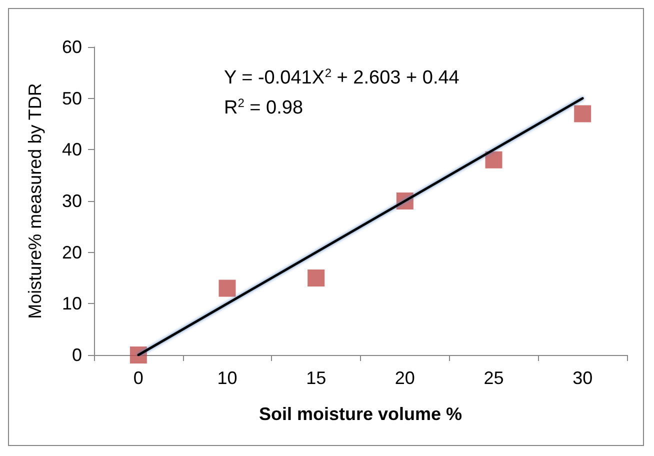 This screenshot has width=654, height=456. Describe the element at coordinates (72, 201) in the screenshot. I see `y-tick-label: 30` at that location.